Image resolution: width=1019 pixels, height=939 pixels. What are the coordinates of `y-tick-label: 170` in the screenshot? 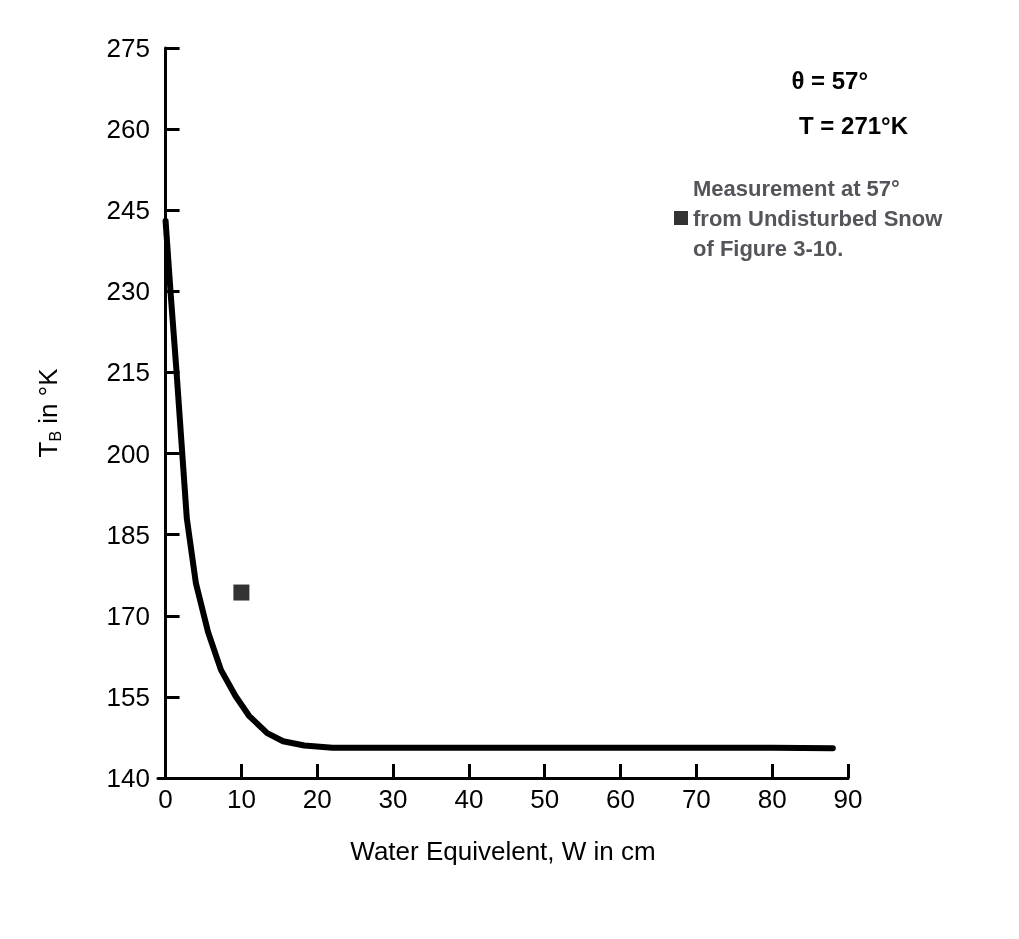 It's located at (128, 615).